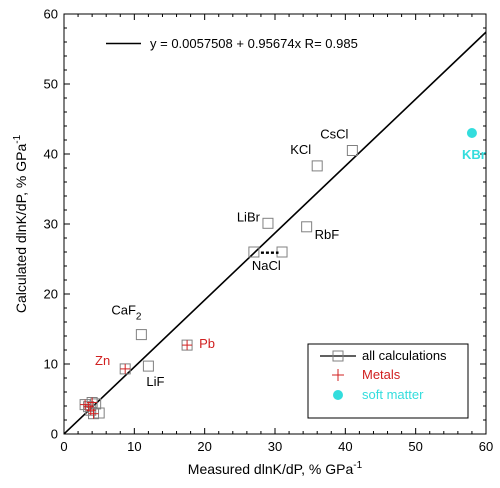 The image size is (500, 488). Describe the element at coordinates (63, 446) in the screenshot. I see `x-tick-label: 0` at that location.